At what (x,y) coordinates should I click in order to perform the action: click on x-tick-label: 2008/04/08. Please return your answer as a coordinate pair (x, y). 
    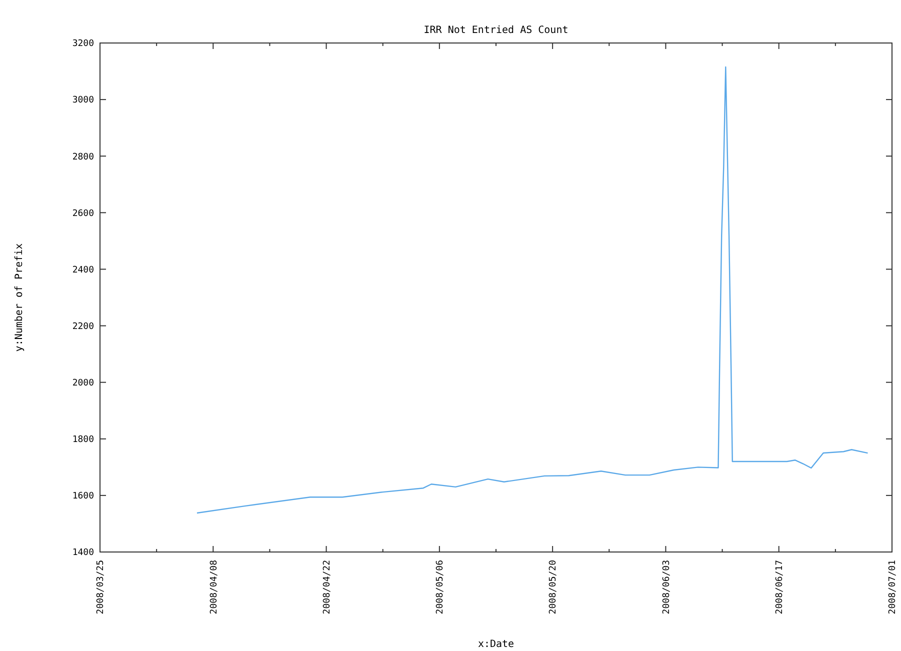
    Looking at the image, I should click on (214, 587).